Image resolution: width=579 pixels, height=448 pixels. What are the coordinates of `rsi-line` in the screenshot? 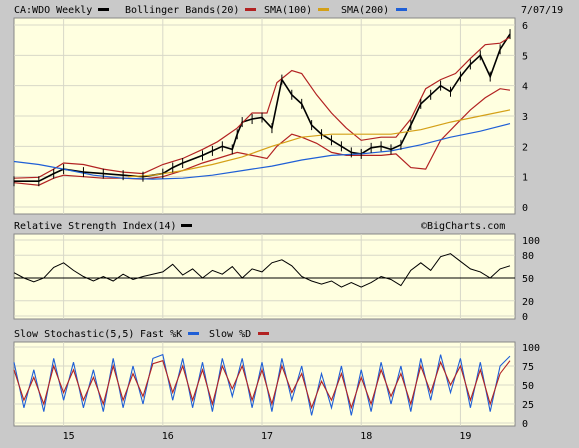 It's located at (262, 270).